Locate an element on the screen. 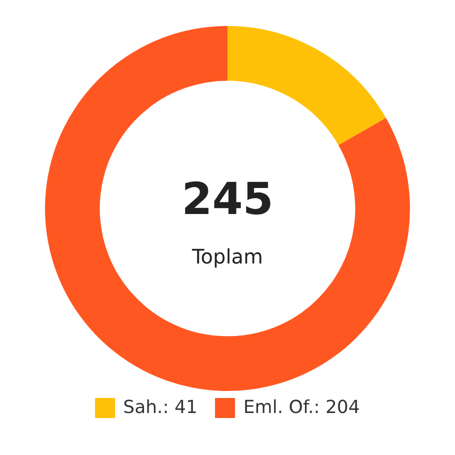 The width and height of the screenshot is (455, 455). legend-label: Eml. Of.: 204 is located at coordinates (301, 407).